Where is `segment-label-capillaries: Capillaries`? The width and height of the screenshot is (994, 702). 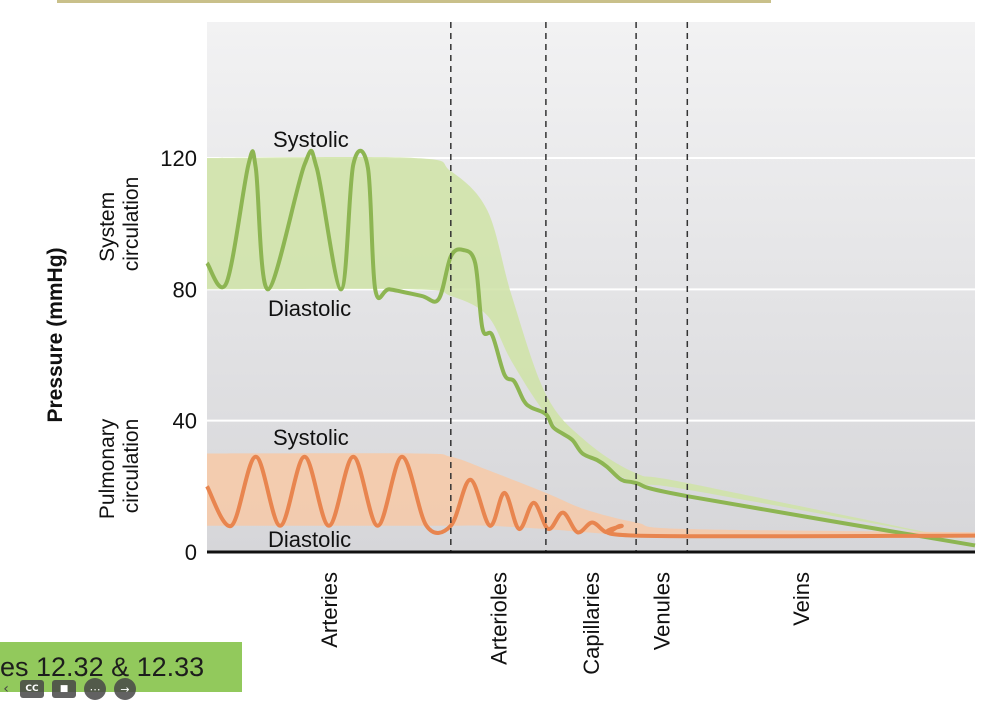
segment-label-capillaries: Capillaries is located at coordinates (591, 623).